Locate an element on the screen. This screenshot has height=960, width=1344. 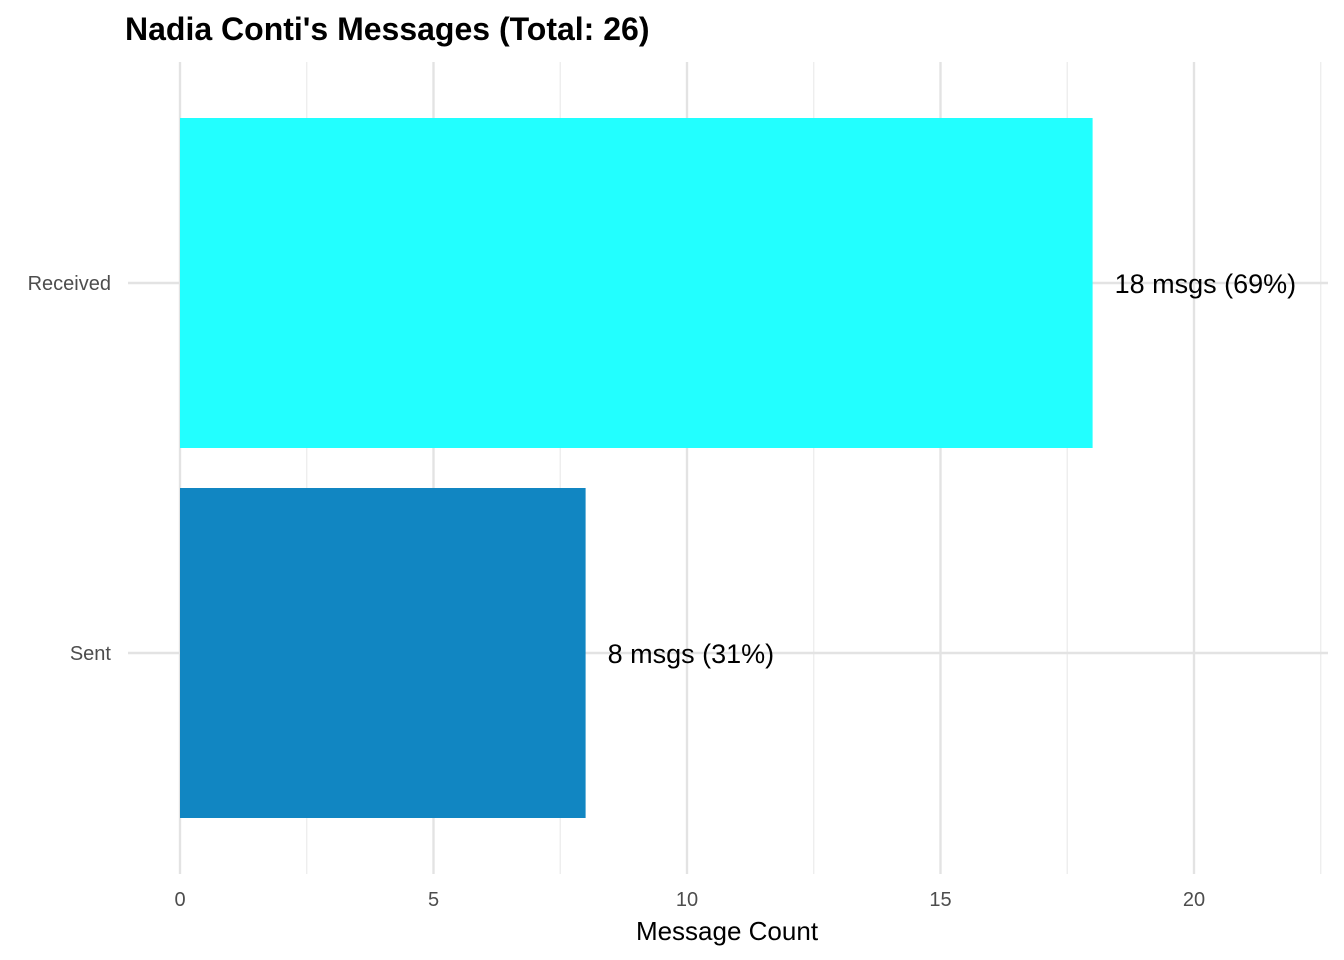
x-axis-title: Message Count is located at coordinates (727, 931).